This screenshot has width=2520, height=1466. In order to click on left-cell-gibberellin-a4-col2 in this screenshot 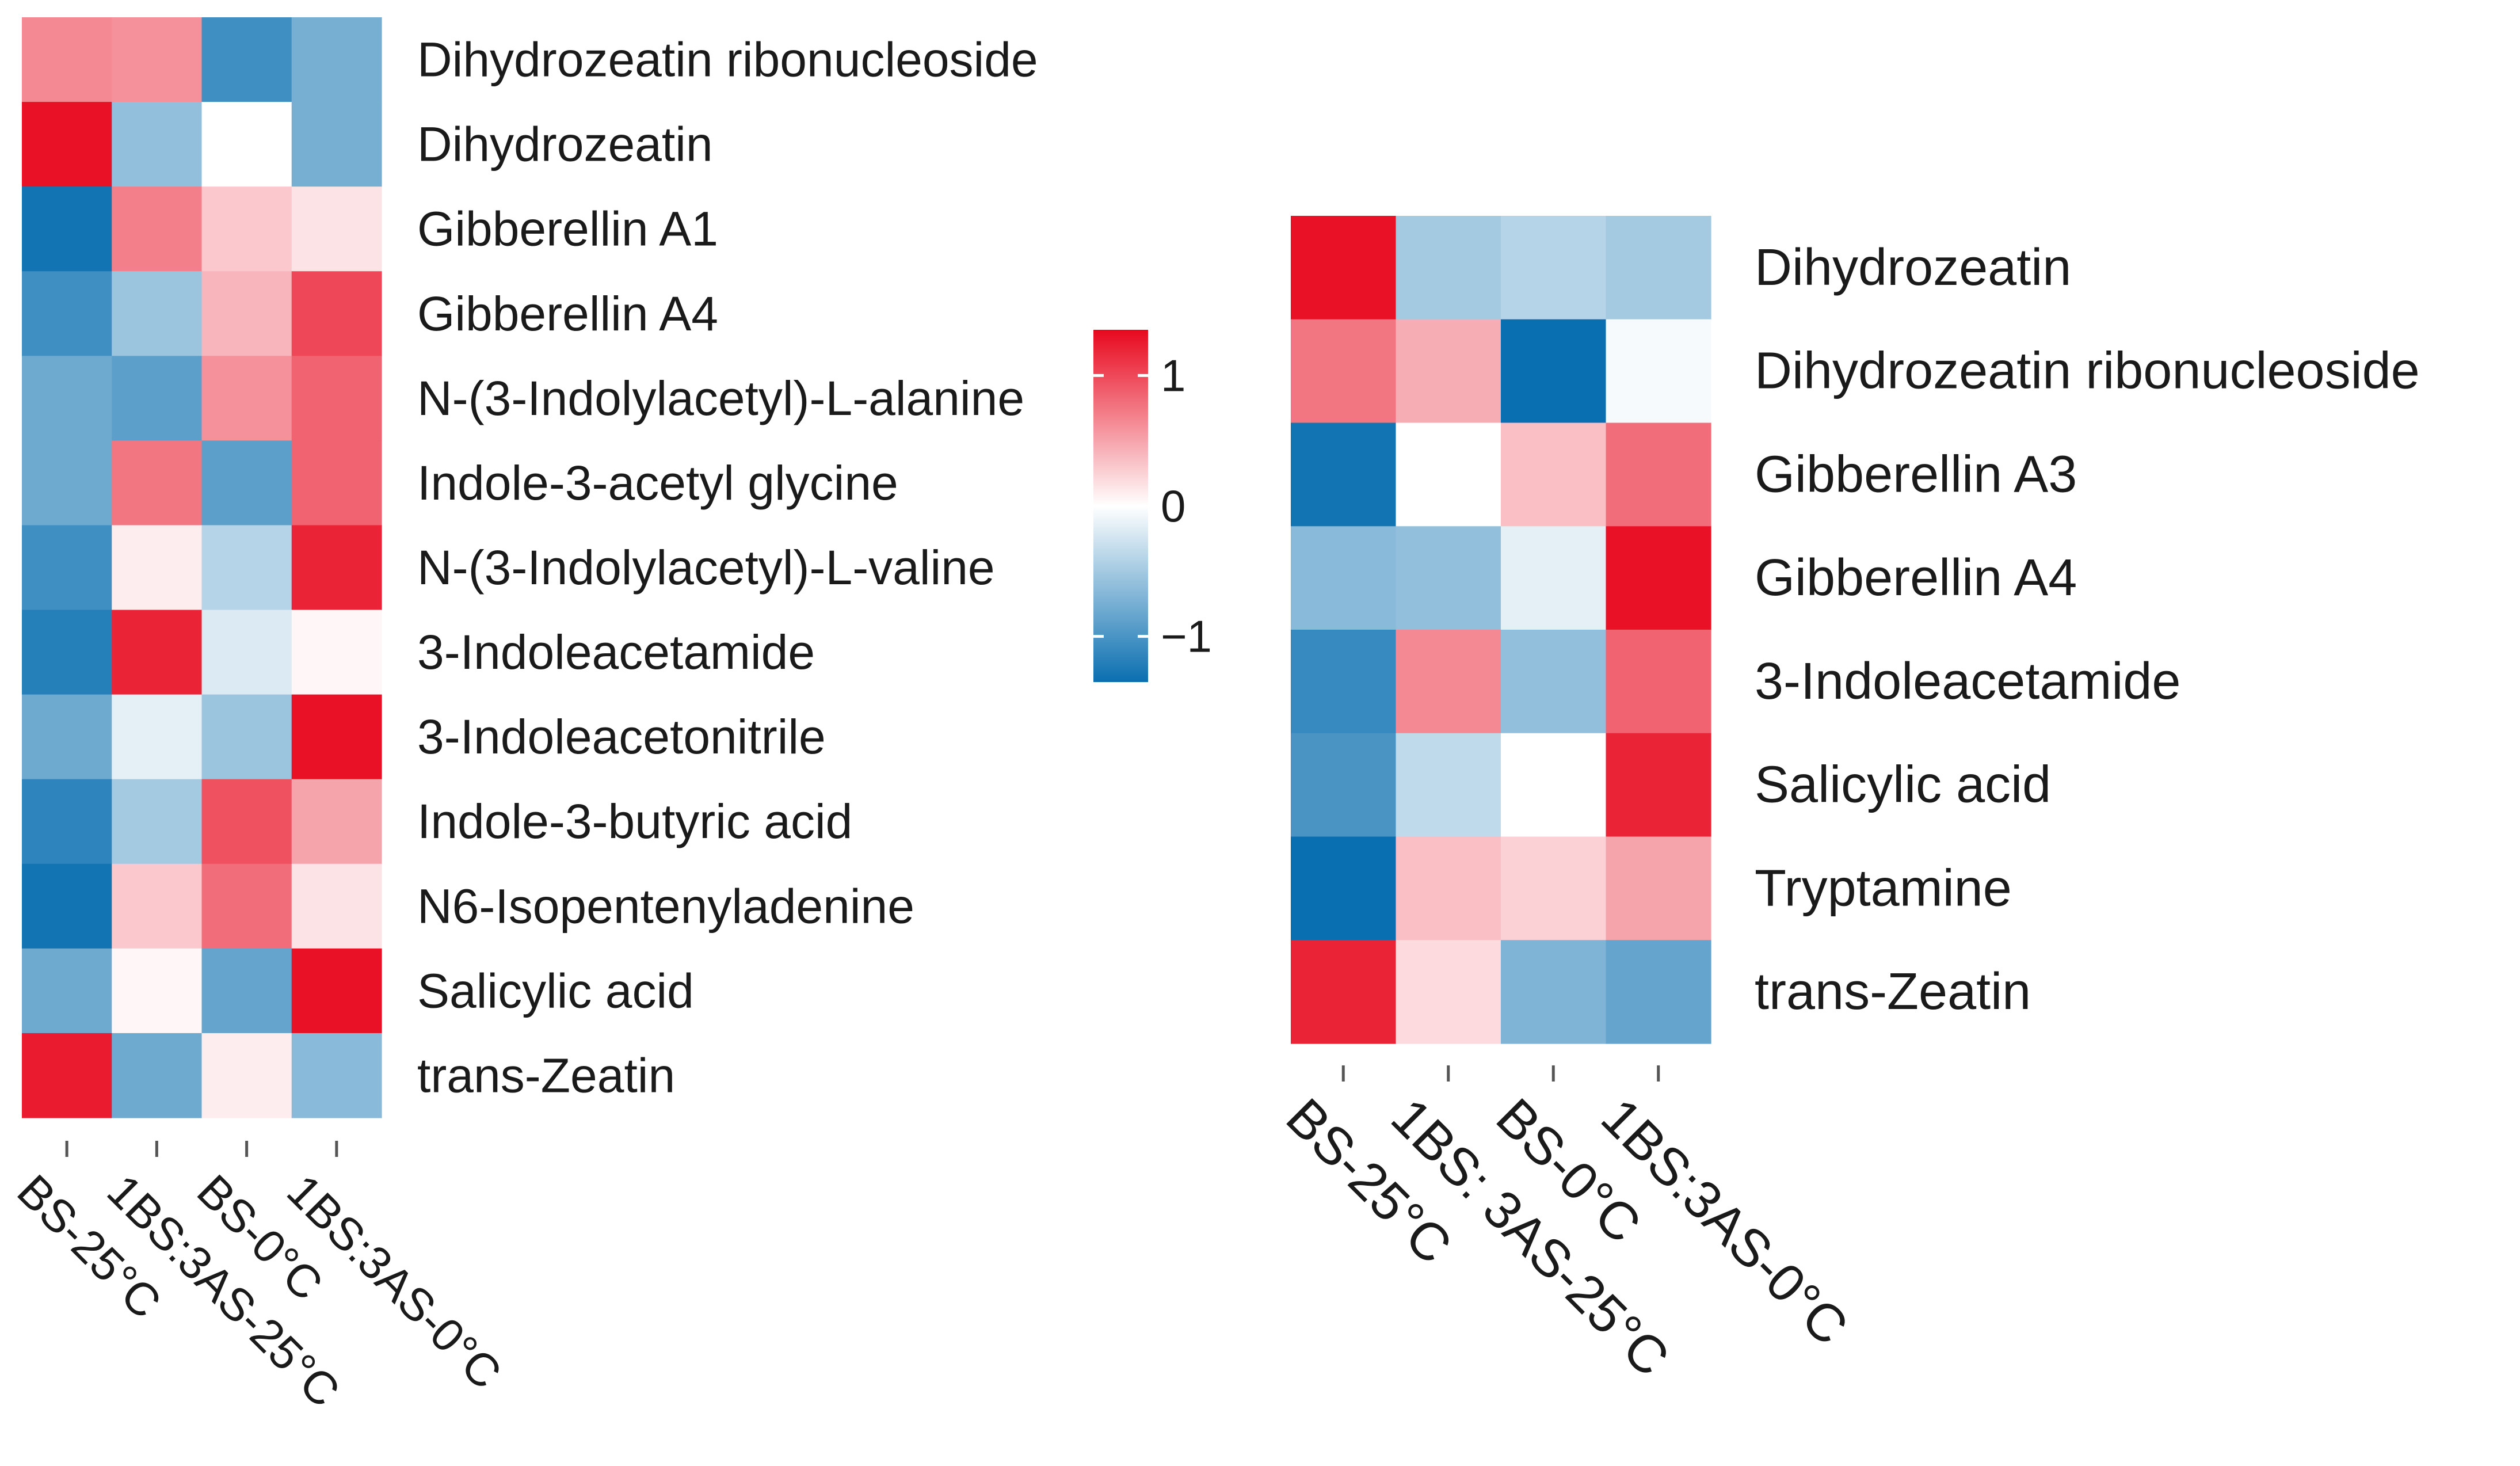, I will do `click(157, 313)`.